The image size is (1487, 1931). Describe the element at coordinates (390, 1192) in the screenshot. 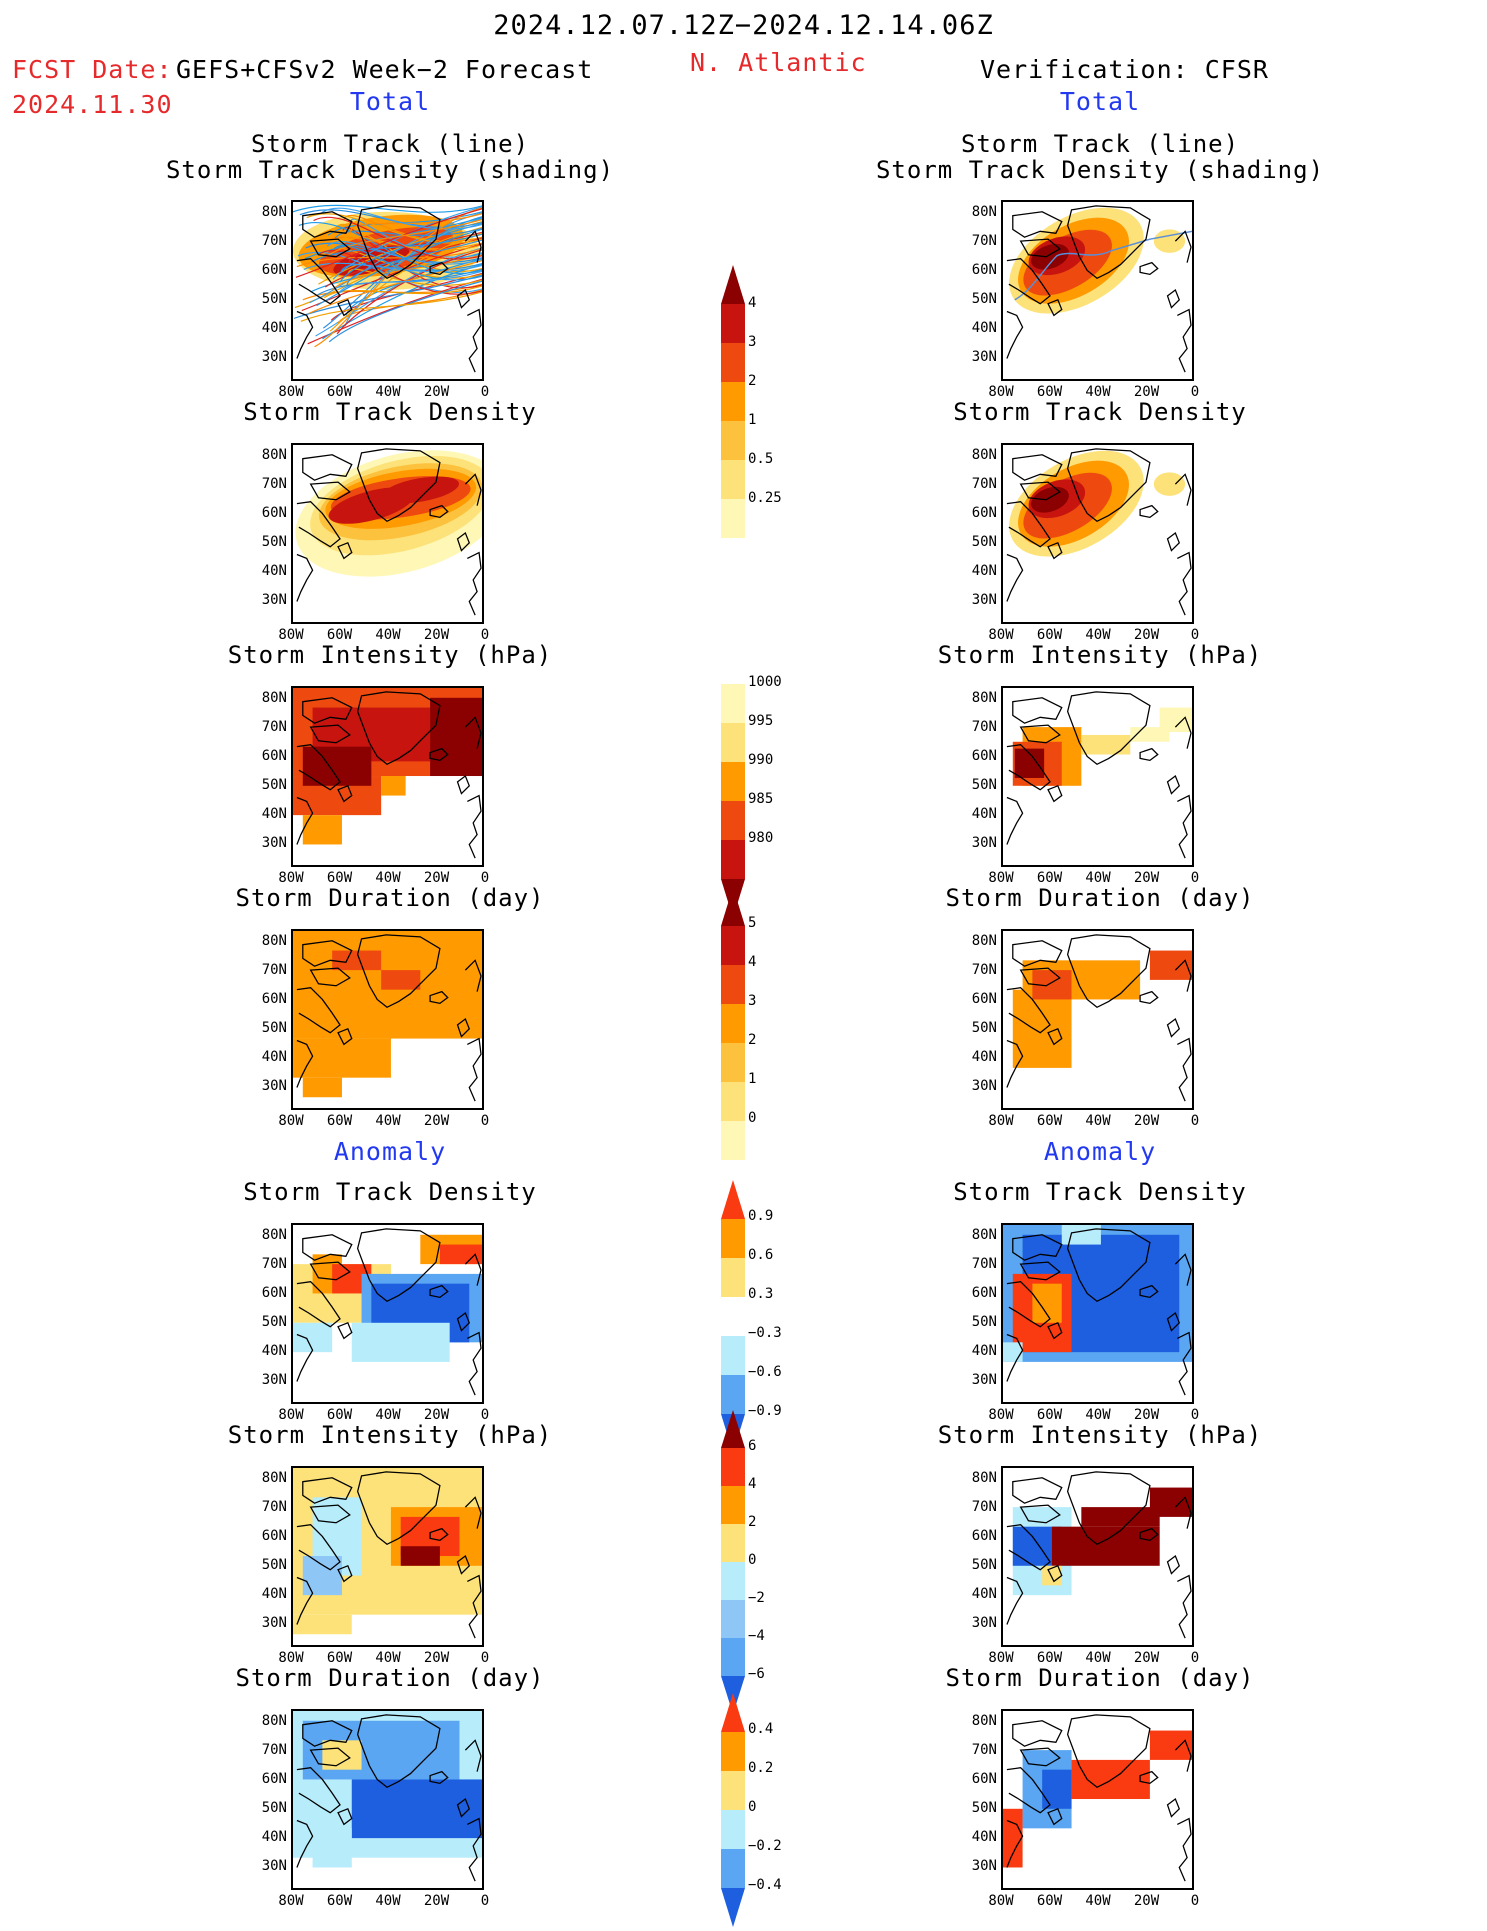

I see `title-density-anom-left: Storm Track Density` at that location.